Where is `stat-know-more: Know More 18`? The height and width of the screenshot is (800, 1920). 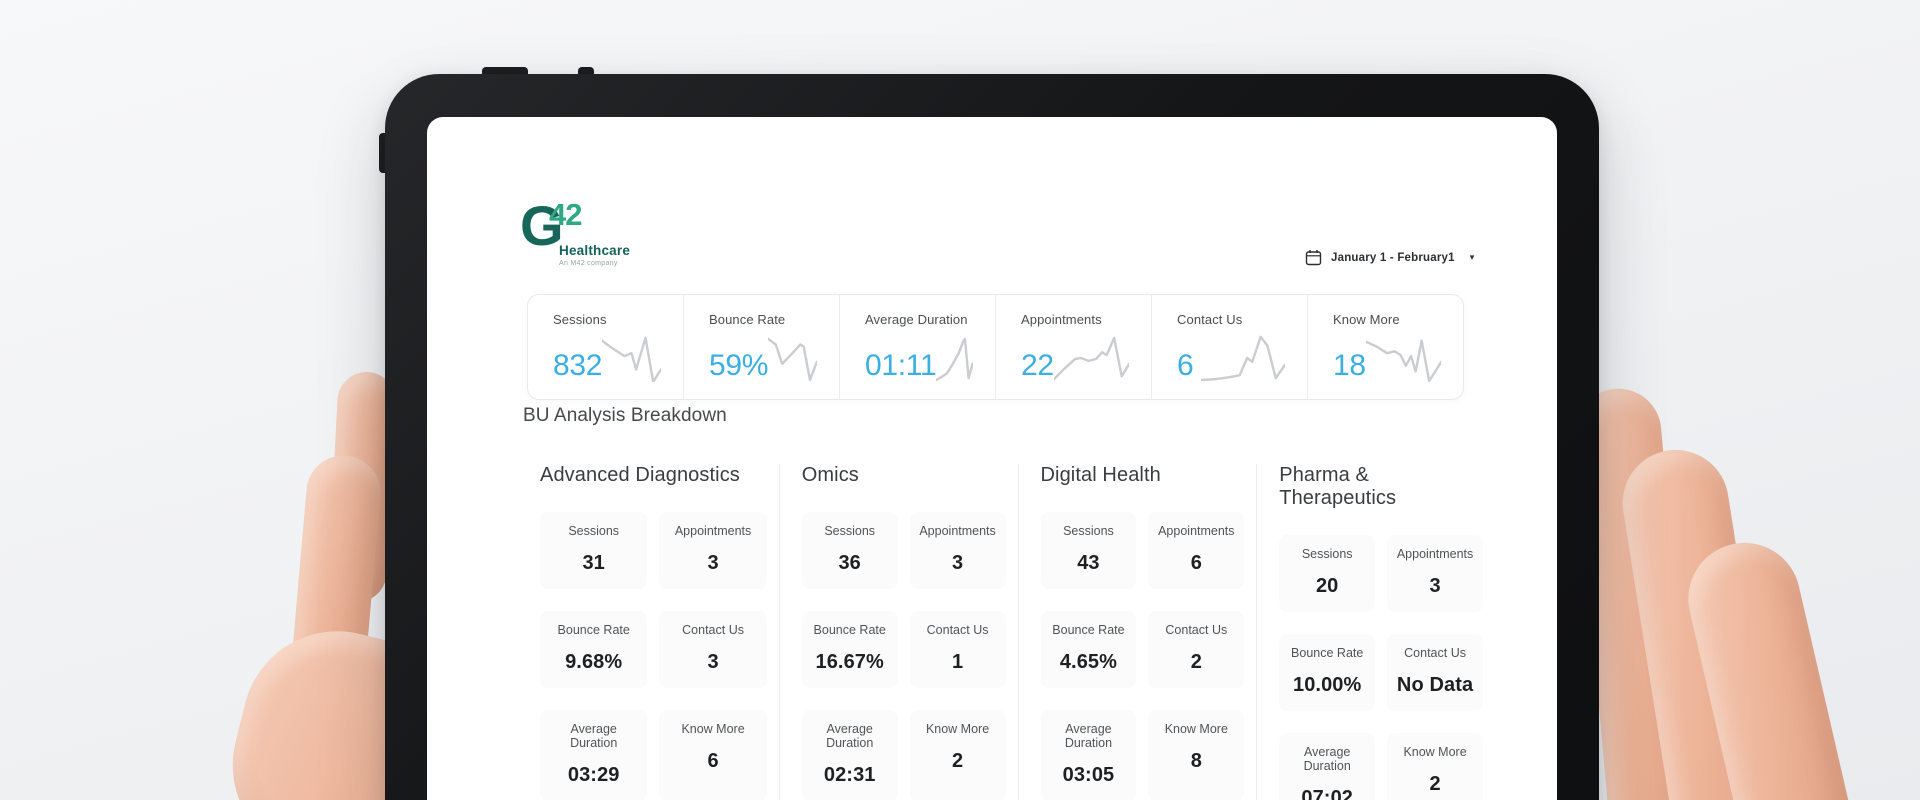
stat-know-more: Know More 18 is located at coordinates (1385, 347).